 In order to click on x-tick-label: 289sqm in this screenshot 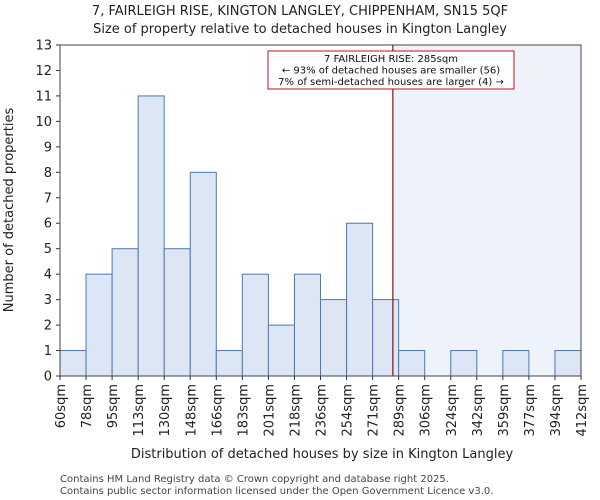, I will do `click(400, 410)`.